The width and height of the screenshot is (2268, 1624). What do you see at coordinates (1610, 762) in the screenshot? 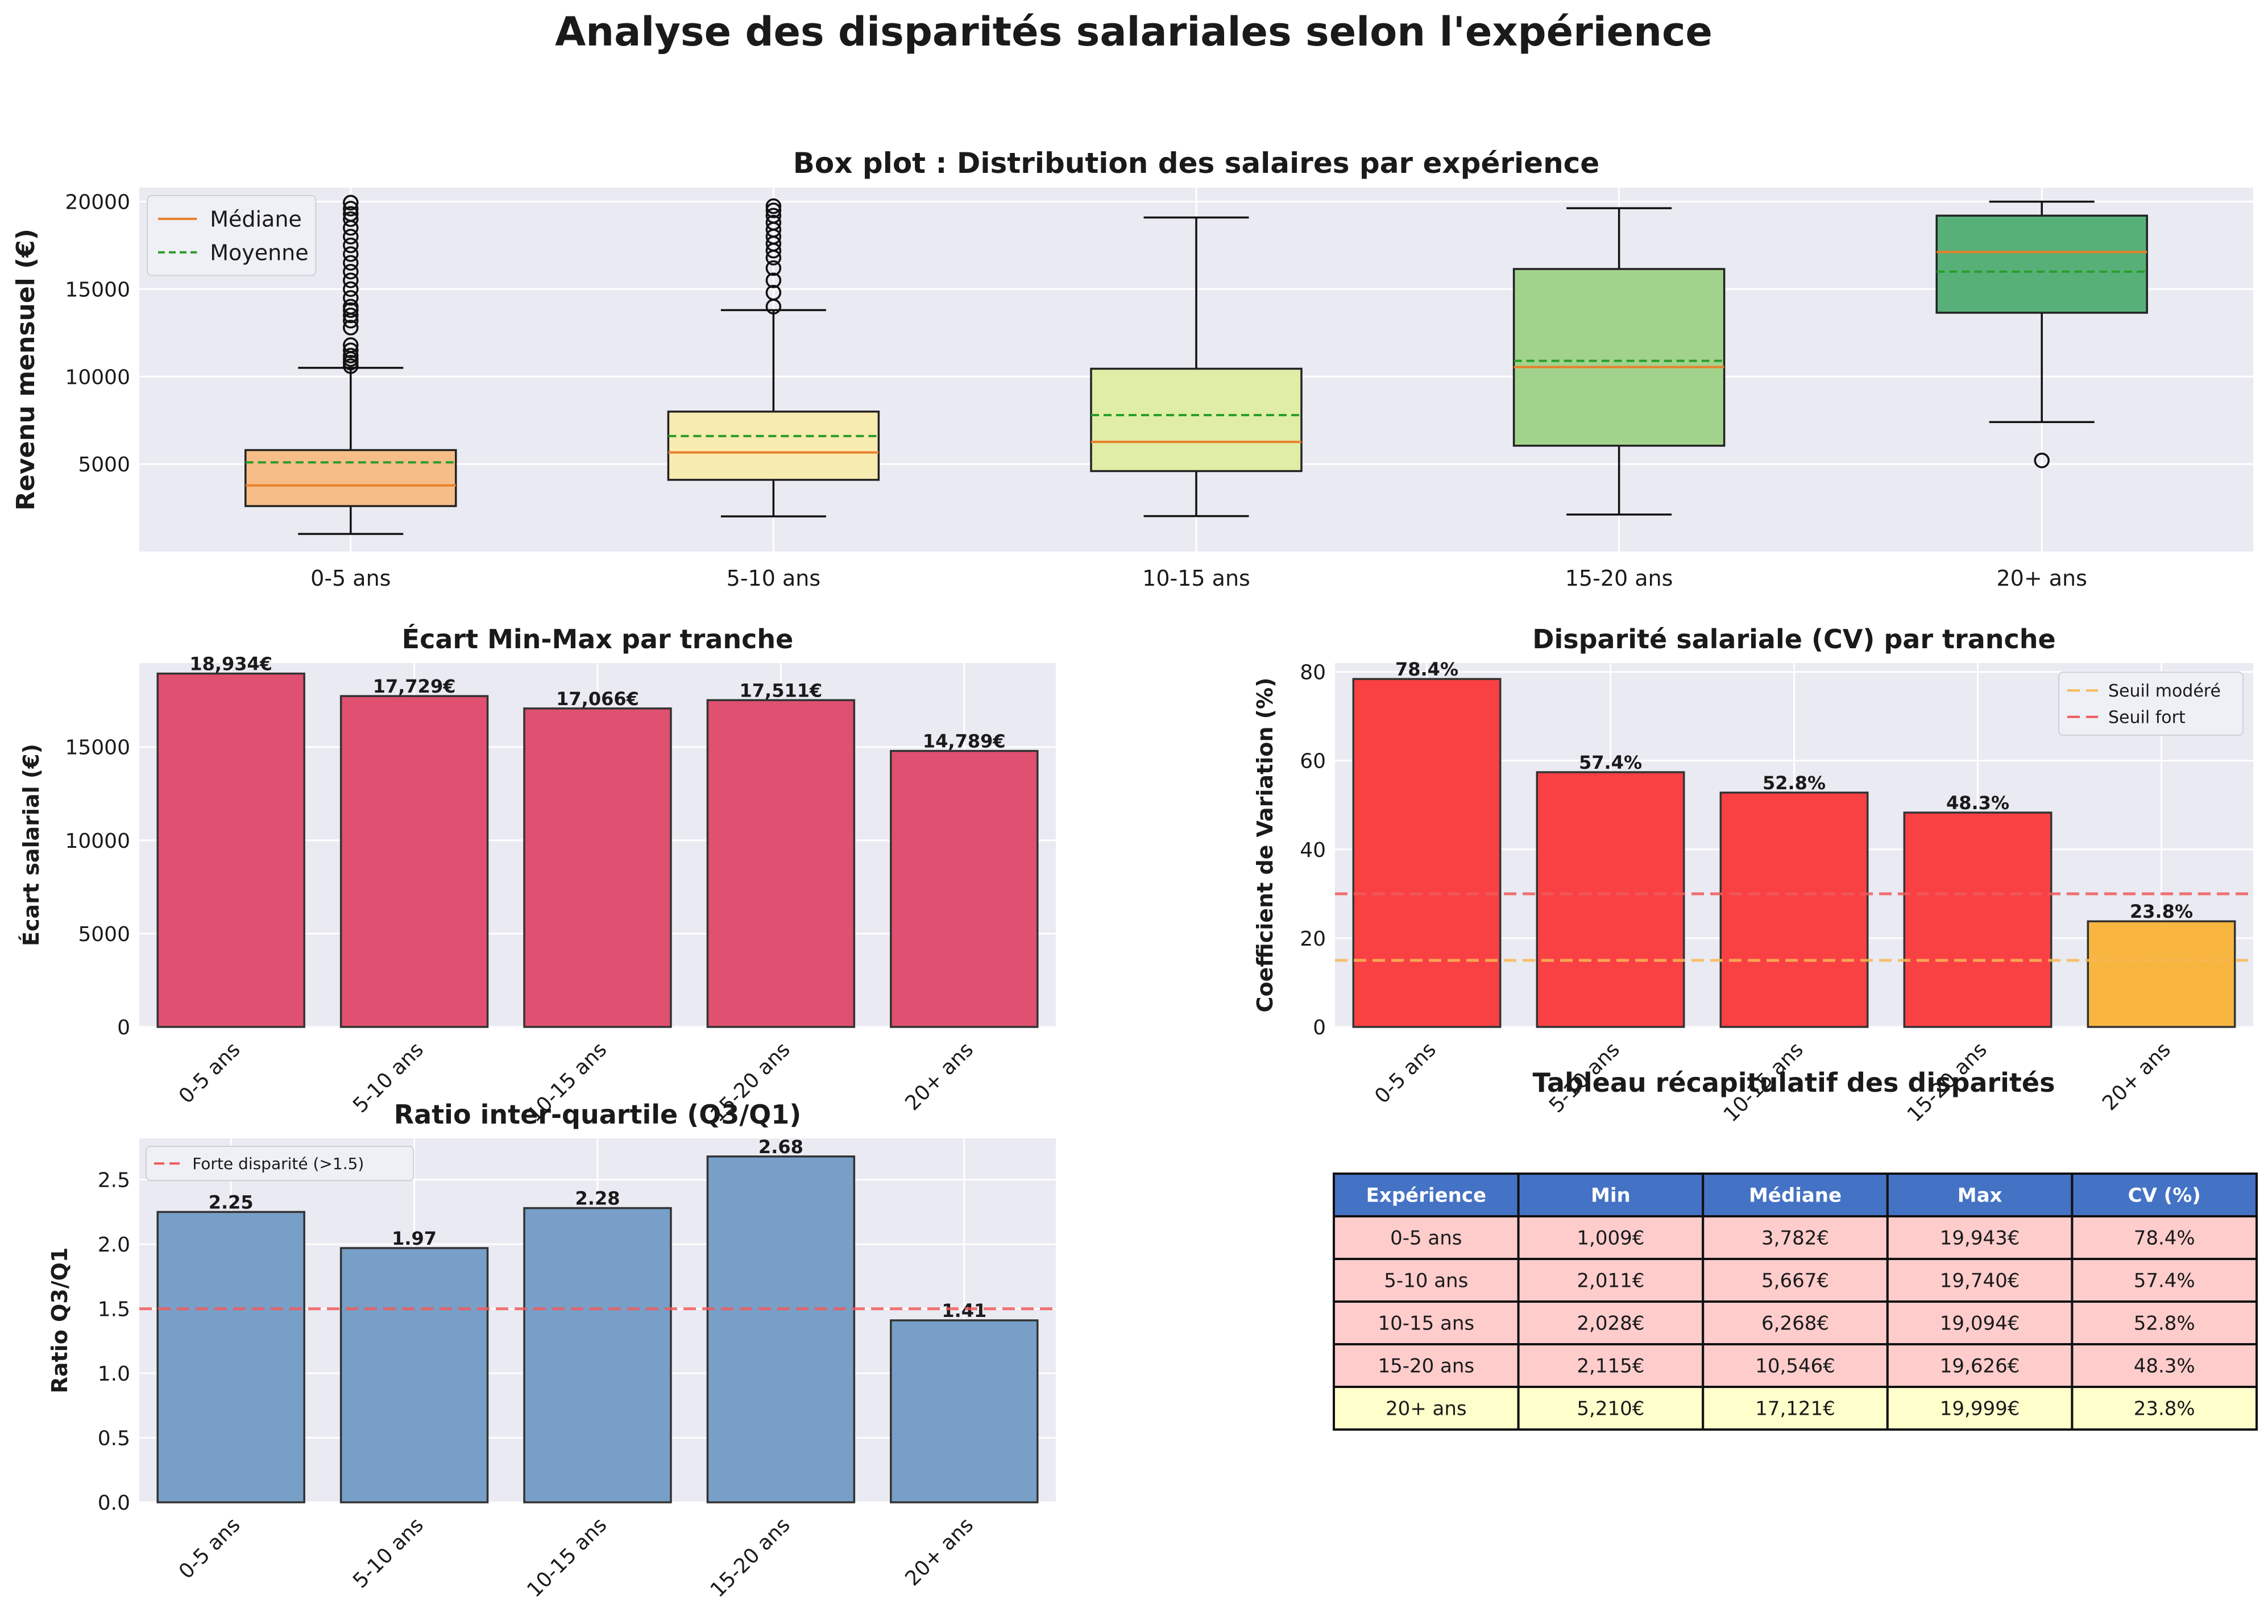
I see `cv-chart-data-label: 57.4%` at bounding box center [1610, 762].